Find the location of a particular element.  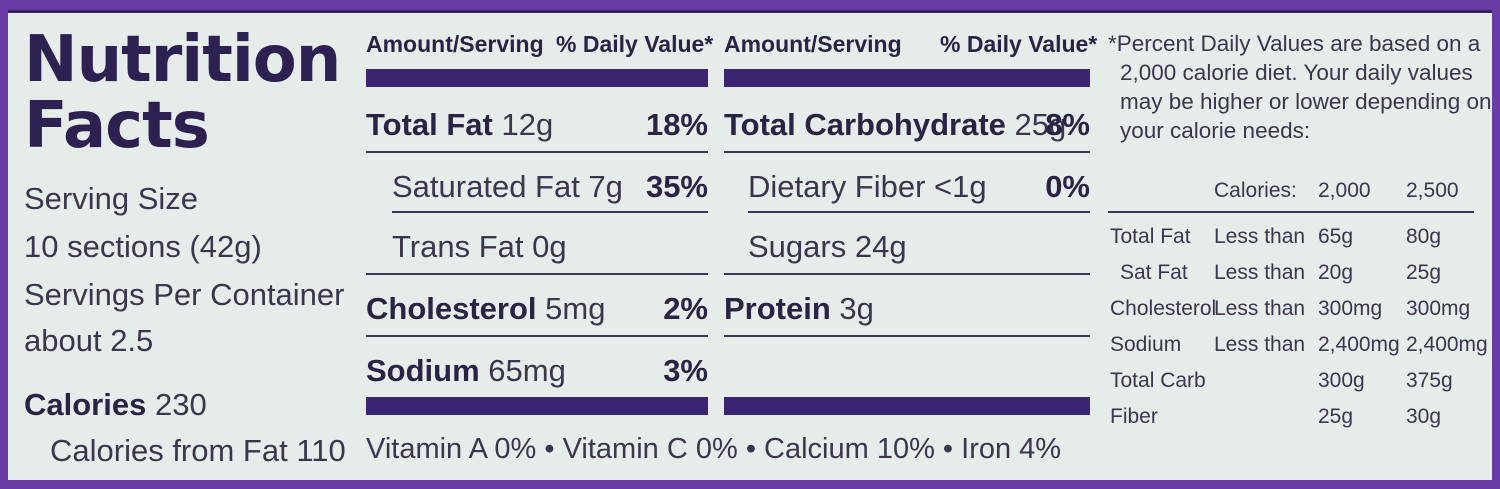

calories-from-fat: Calories from Fat 110 is located at coordinates (198, 450).